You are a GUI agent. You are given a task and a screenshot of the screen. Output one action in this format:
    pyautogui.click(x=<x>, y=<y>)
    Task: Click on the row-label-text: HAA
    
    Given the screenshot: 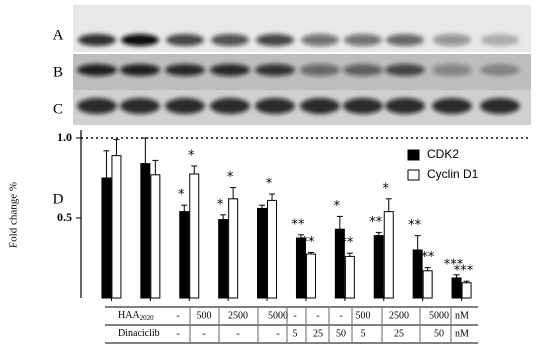 What is the action you would take?
    pyautogui.click(x=129, y=315)
    